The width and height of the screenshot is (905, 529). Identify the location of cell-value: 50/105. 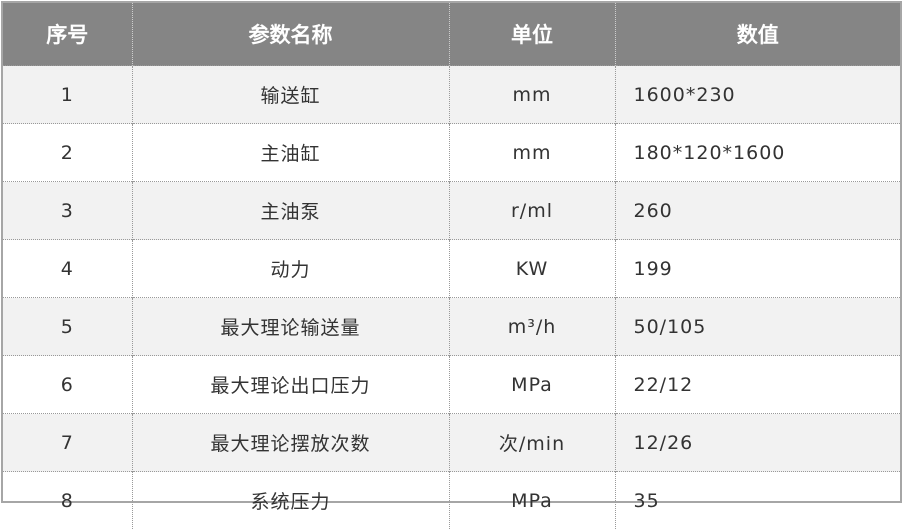
(757, 327).